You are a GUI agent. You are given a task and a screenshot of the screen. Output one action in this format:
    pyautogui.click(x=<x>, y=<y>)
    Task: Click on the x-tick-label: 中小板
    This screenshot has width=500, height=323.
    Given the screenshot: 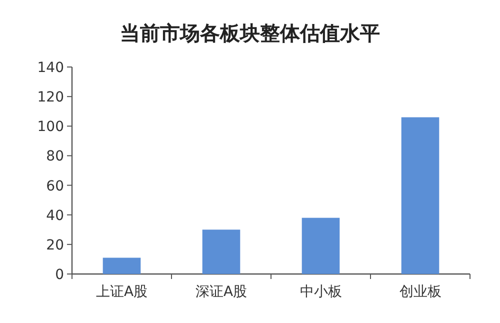 What is the action you would take?
    pyautogui.click(x=321, y=292)
    